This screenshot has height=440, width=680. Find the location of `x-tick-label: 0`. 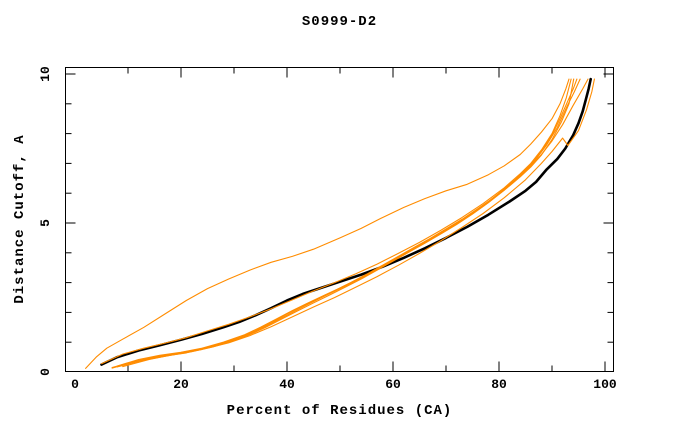

x-tick-label: 0 is located at coordinates (75, 384).